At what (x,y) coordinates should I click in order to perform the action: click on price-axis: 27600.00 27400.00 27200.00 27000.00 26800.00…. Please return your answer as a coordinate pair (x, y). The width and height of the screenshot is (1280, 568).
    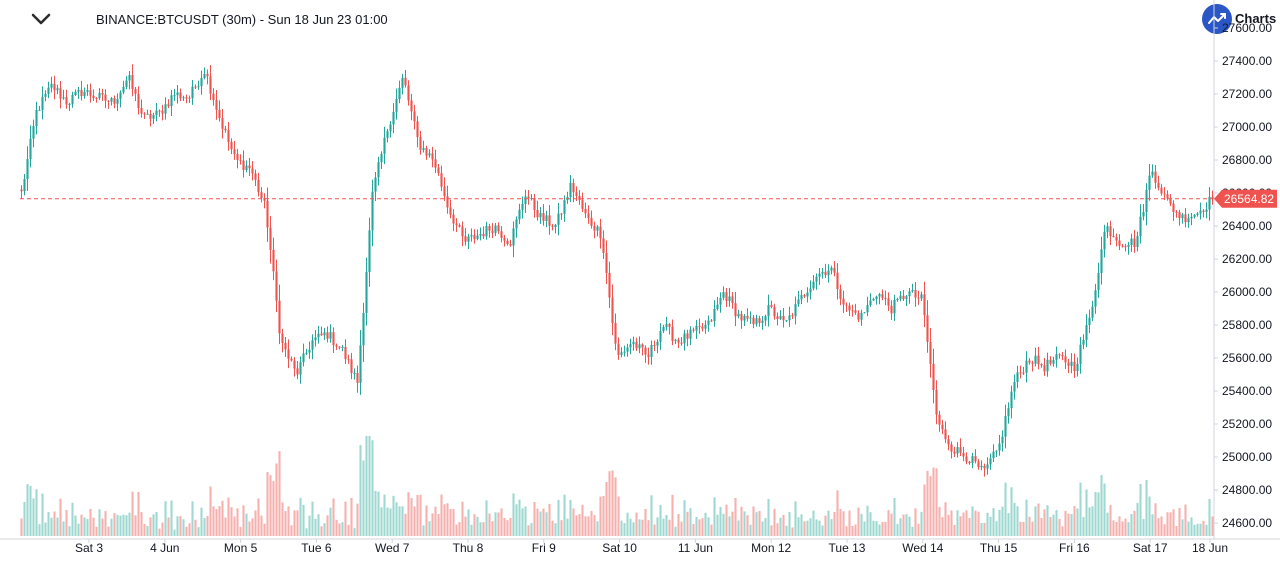
    Looking at the image, I should click on (1243, 275).